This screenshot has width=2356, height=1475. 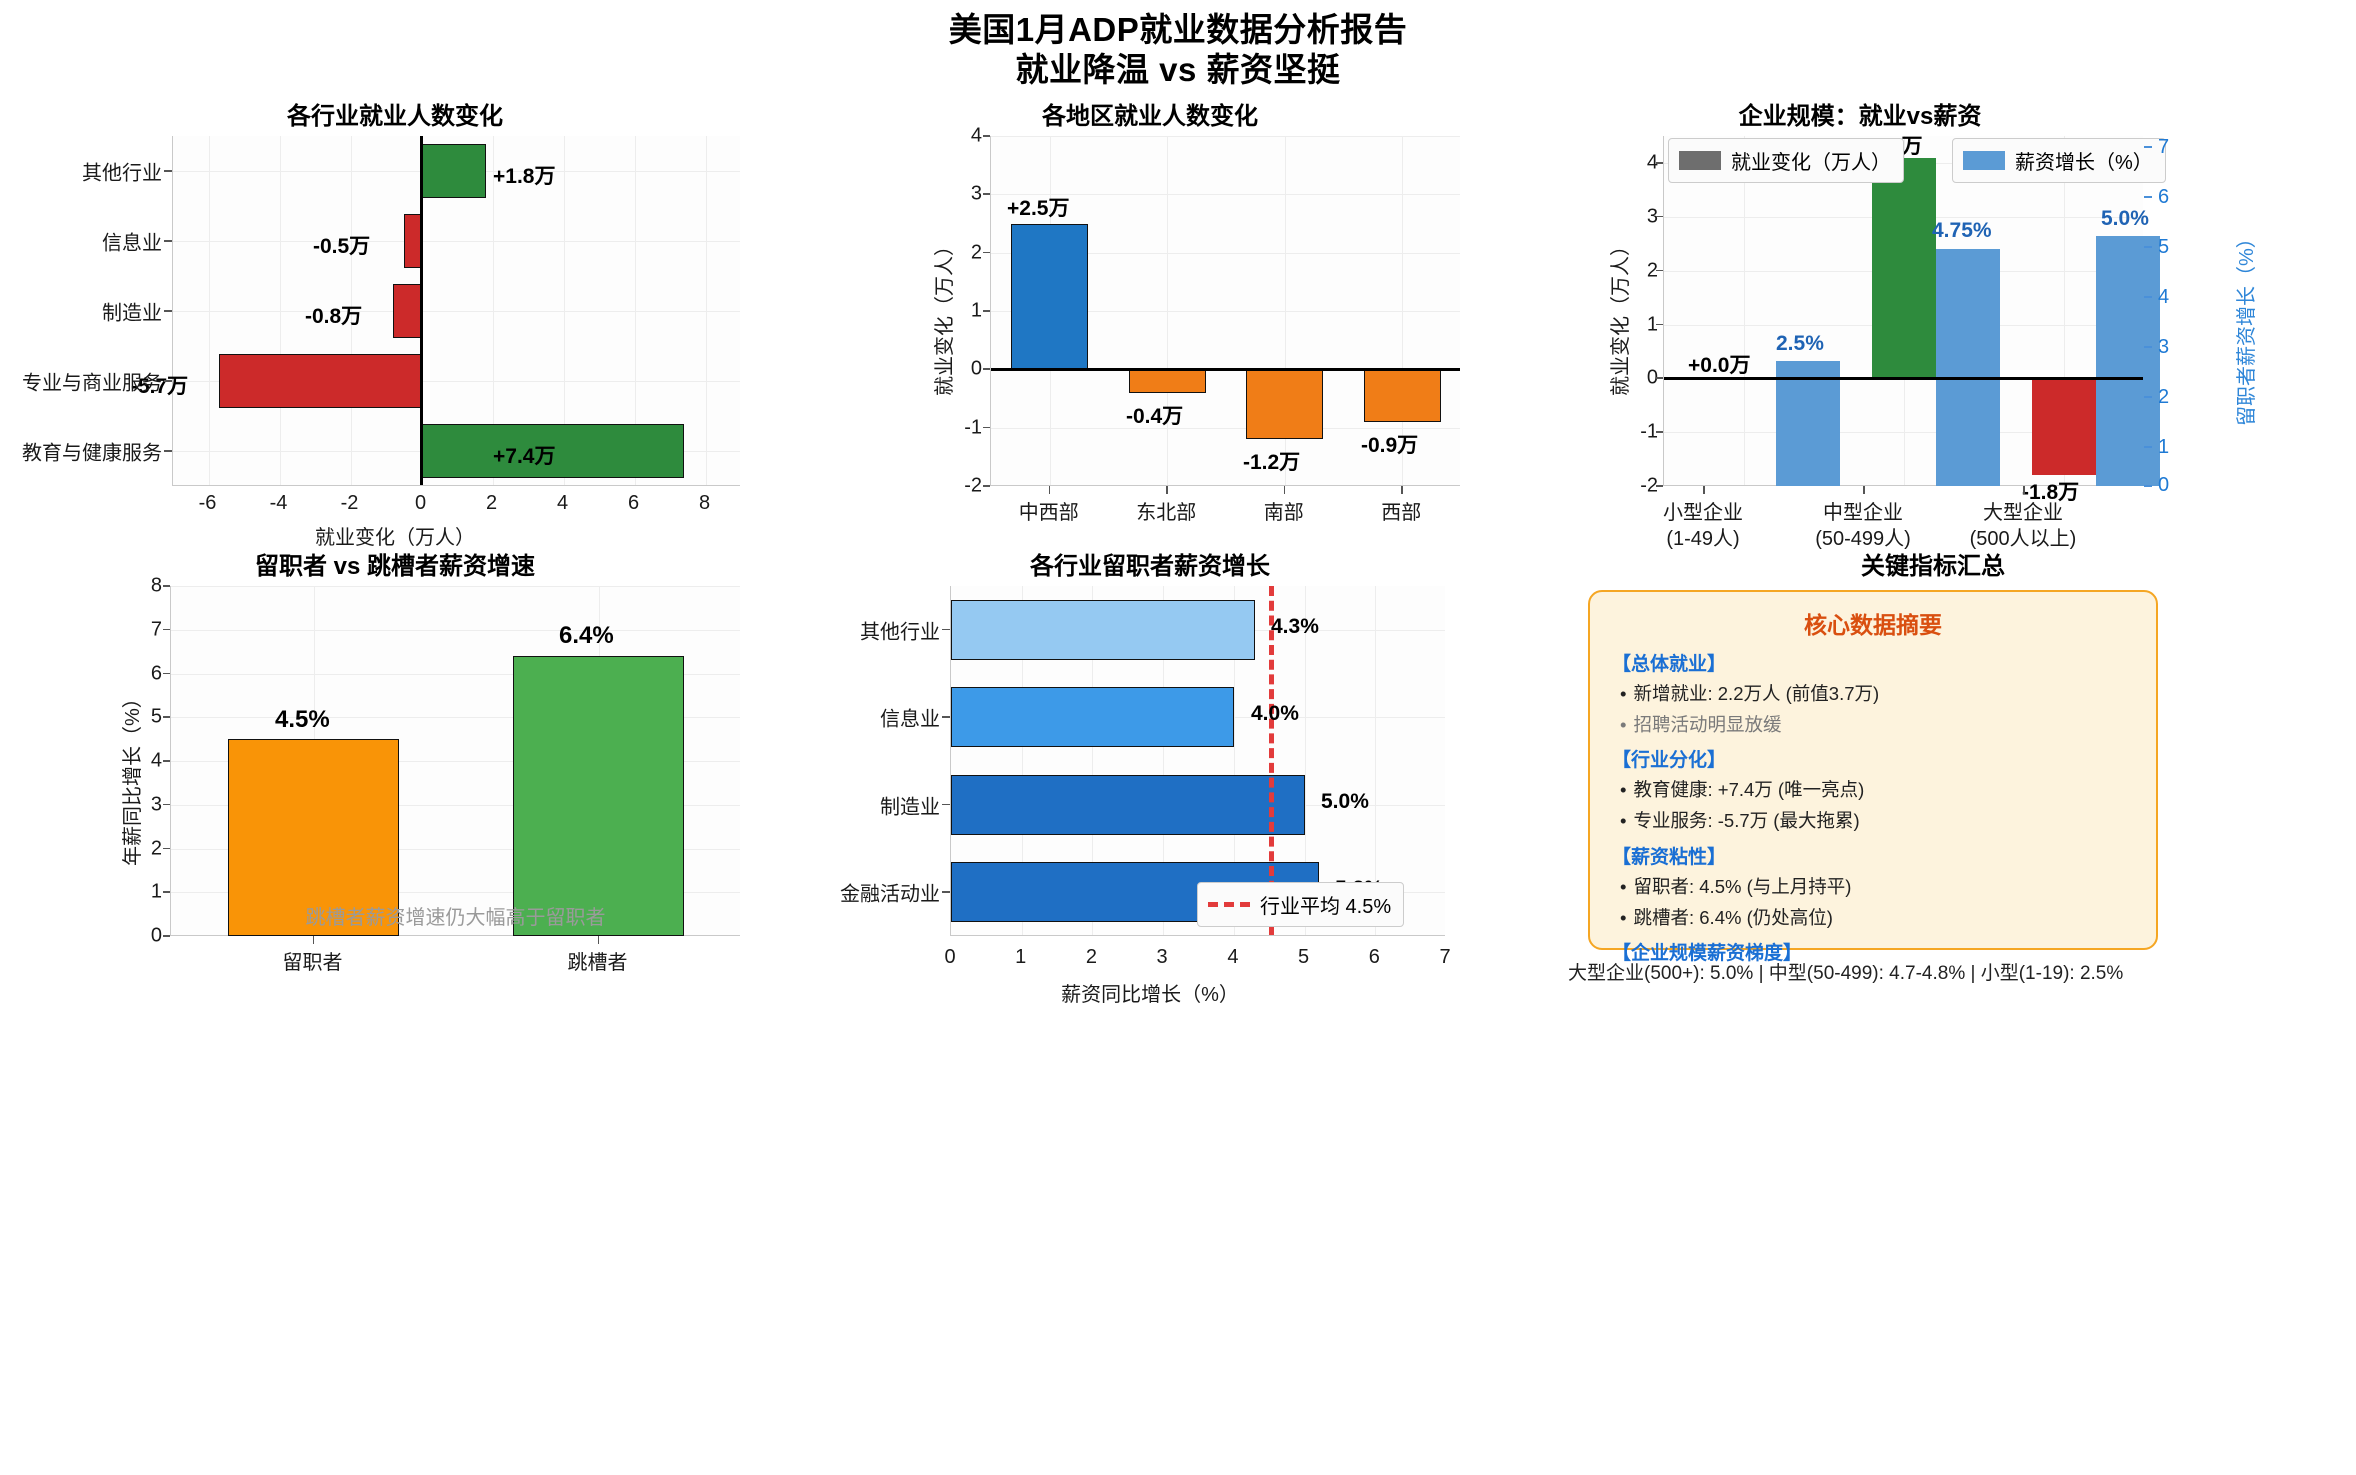 I want to click on value-label-northeast: -0.4万, so click(x=1155, y=416).